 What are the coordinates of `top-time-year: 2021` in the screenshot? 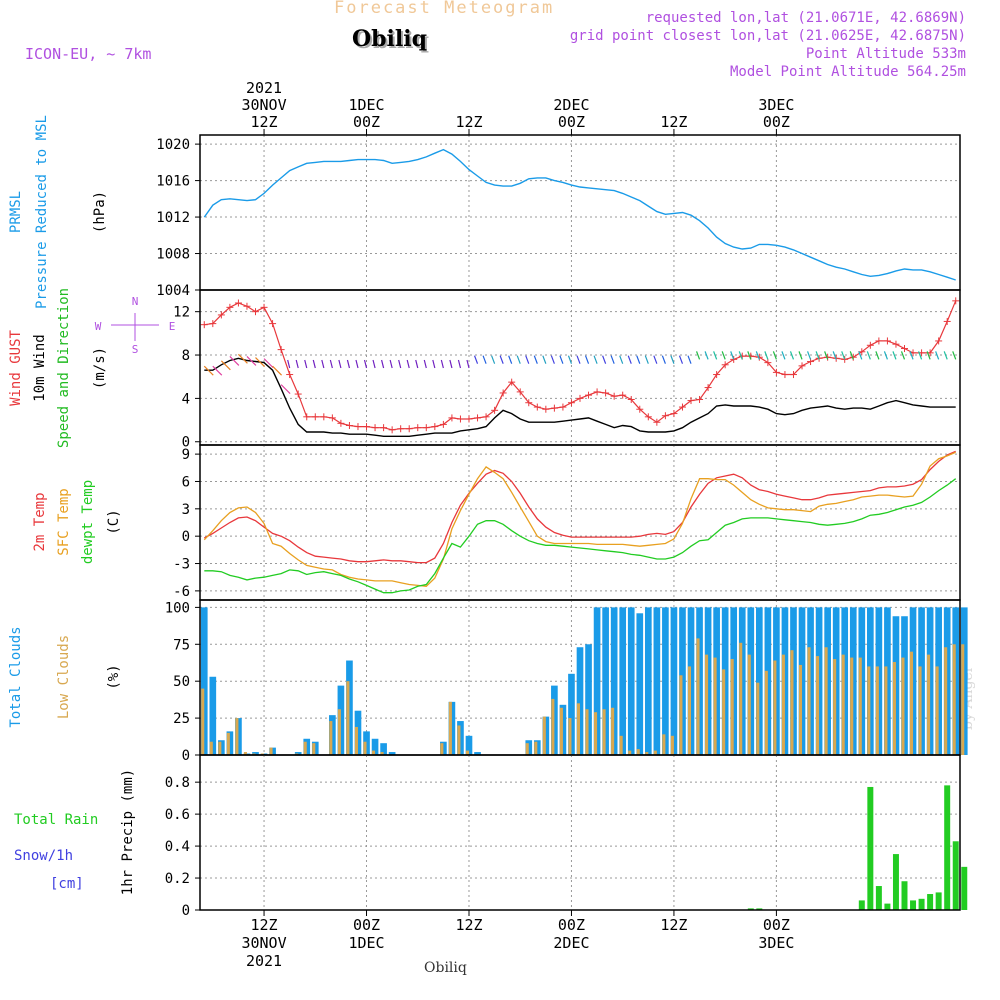 It's located at (264, 88).